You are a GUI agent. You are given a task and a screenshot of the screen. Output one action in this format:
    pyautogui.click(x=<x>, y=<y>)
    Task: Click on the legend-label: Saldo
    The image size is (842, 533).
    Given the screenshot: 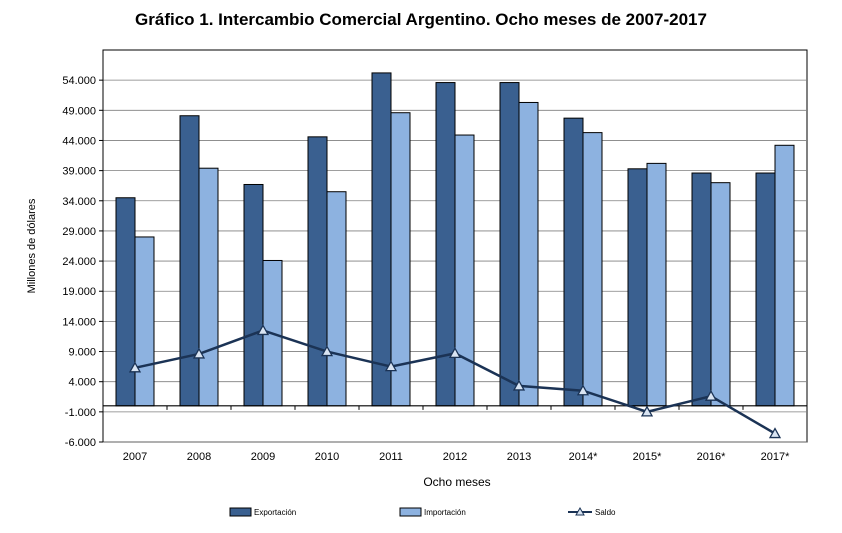 What is the action you would take?
    pyautogui.click(x=605, y=512)
    